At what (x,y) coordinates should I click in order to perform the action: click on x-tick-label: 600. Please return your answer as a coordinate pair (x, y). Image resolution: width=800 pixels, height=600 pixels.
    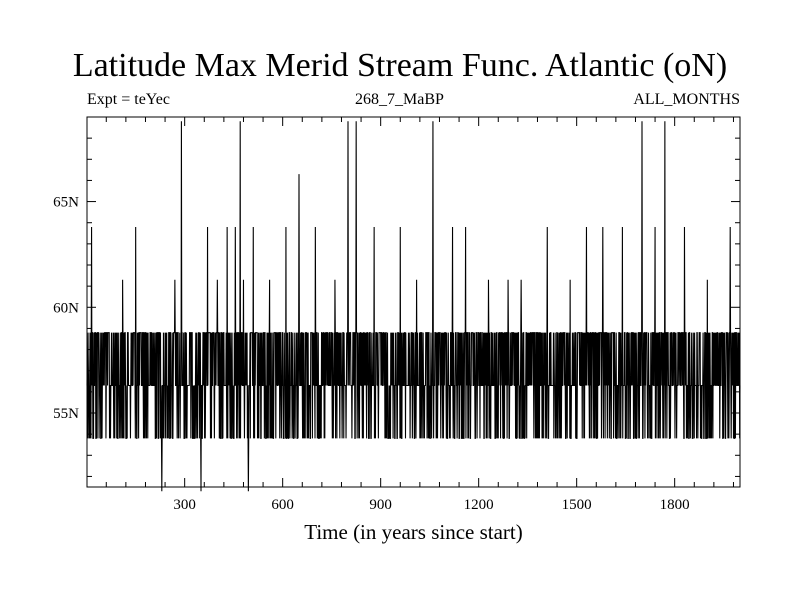
    Looking at the image, I should click on (282, 505).